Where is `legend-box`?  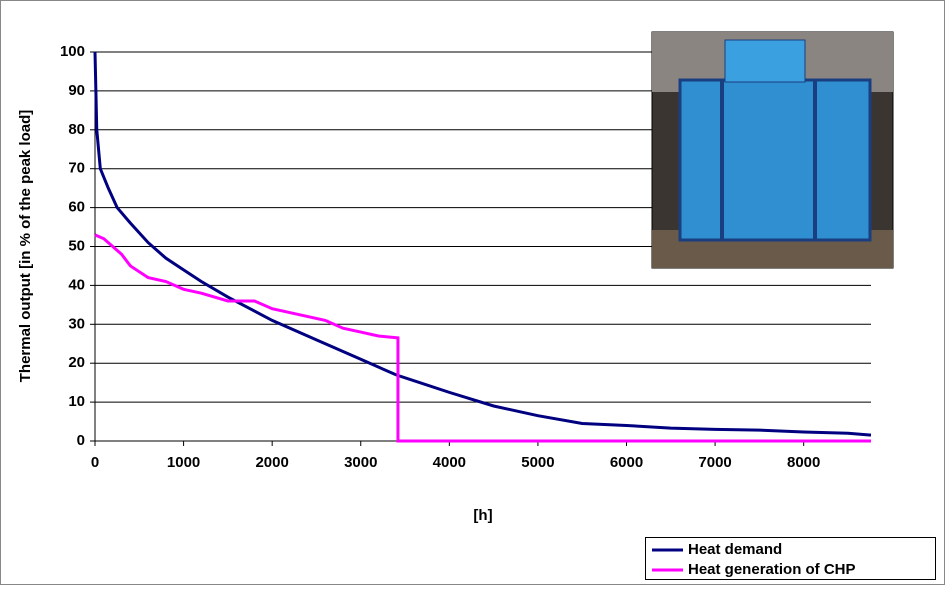
legend-box is located at coordinates (790, 558).